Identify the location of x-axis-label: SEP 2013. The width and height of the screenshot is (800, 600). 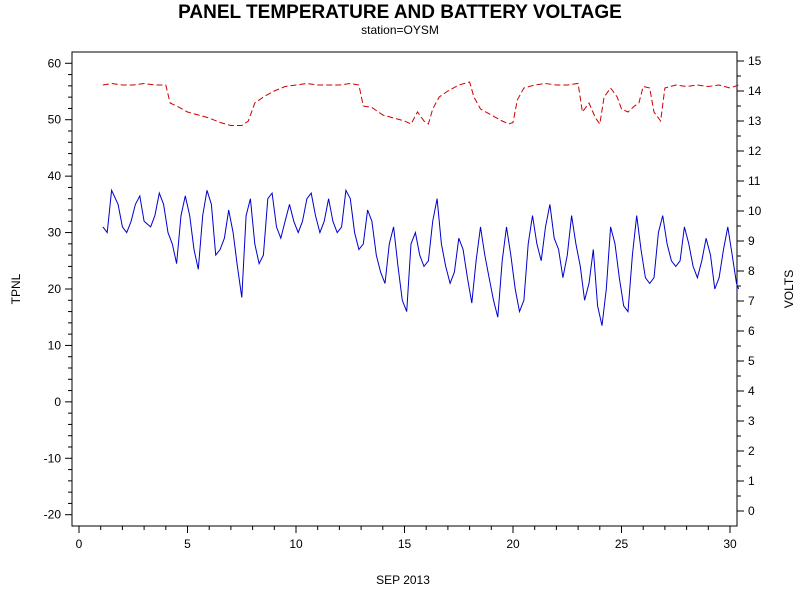
(403, 580).